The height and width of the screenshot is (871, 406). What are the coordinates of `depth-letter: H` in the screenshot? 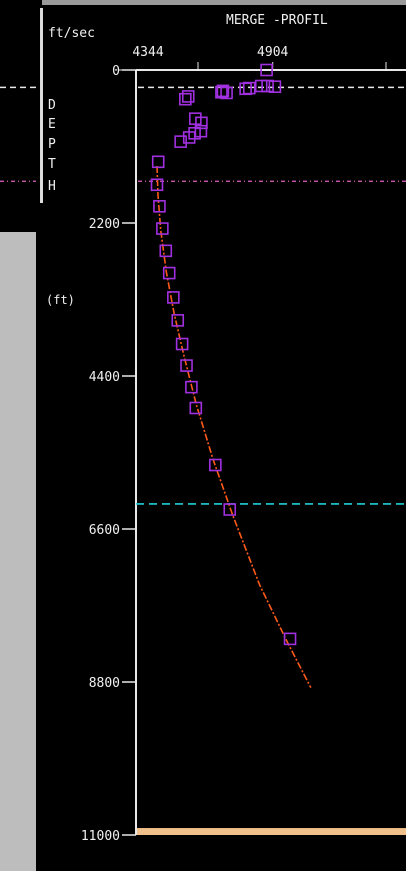 It's located at (52, 186).